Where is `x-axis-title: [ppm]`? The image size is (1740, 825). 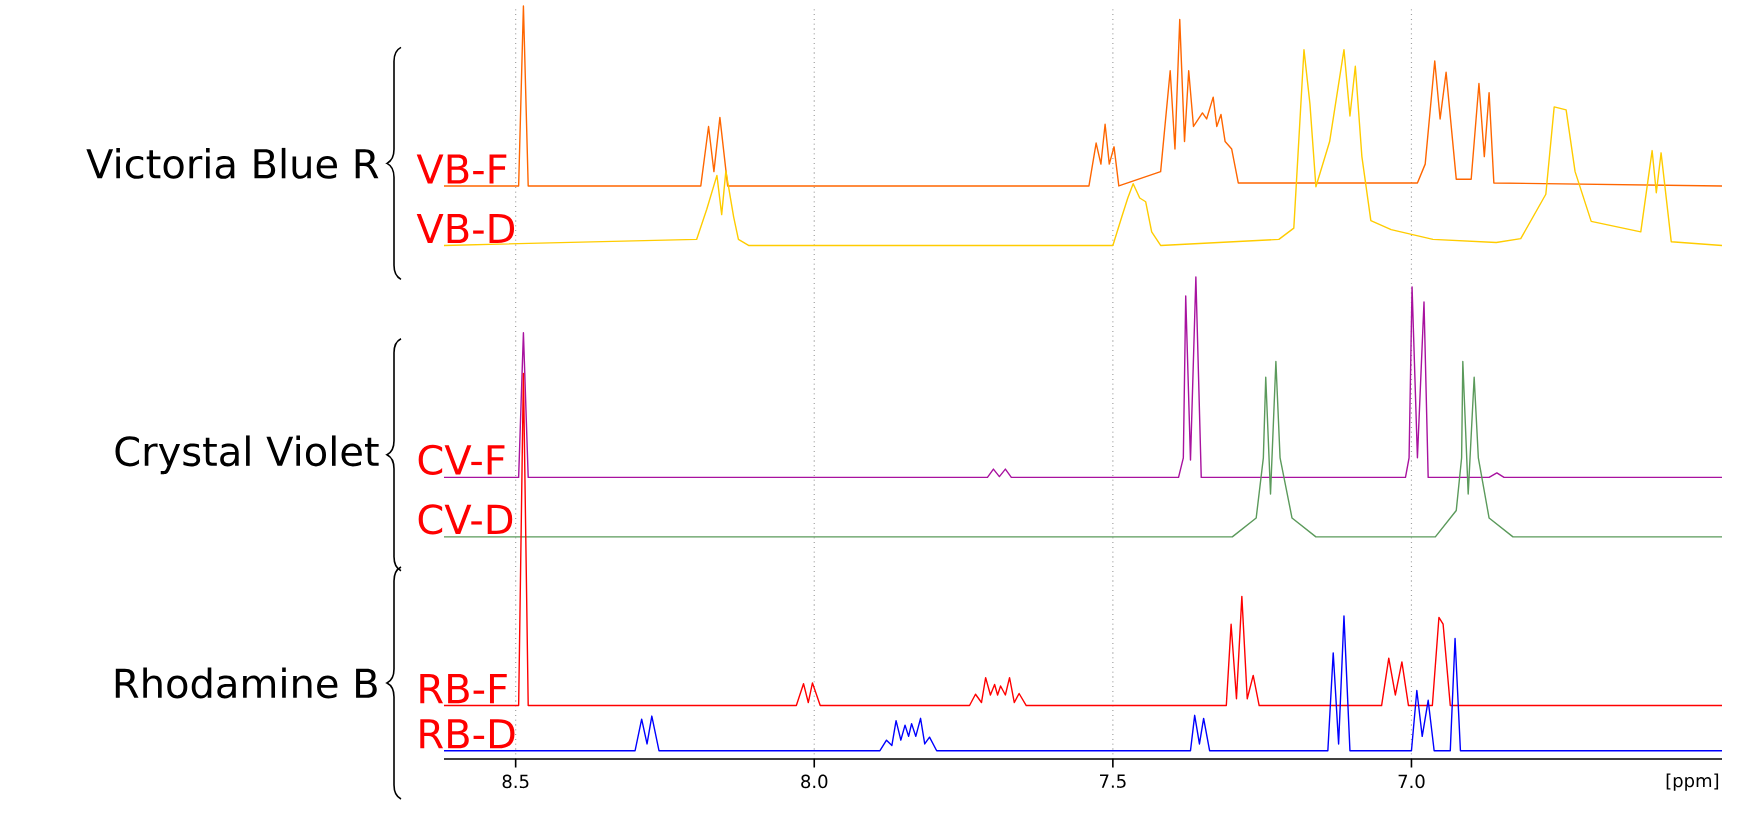 x-axis-title: [ppm] is located at coordinates (1692, 782).